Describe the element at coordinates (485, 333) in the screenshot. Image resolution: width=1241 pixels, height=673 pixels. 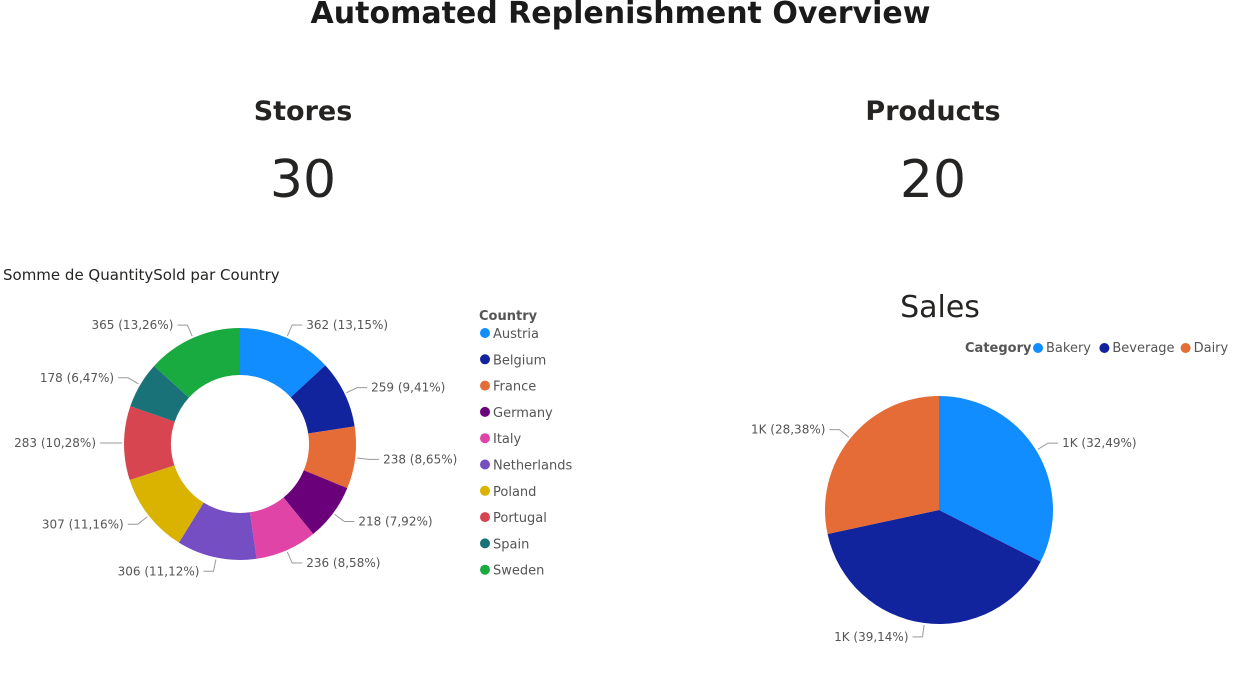
I see `legend-marker-austria` at that location.